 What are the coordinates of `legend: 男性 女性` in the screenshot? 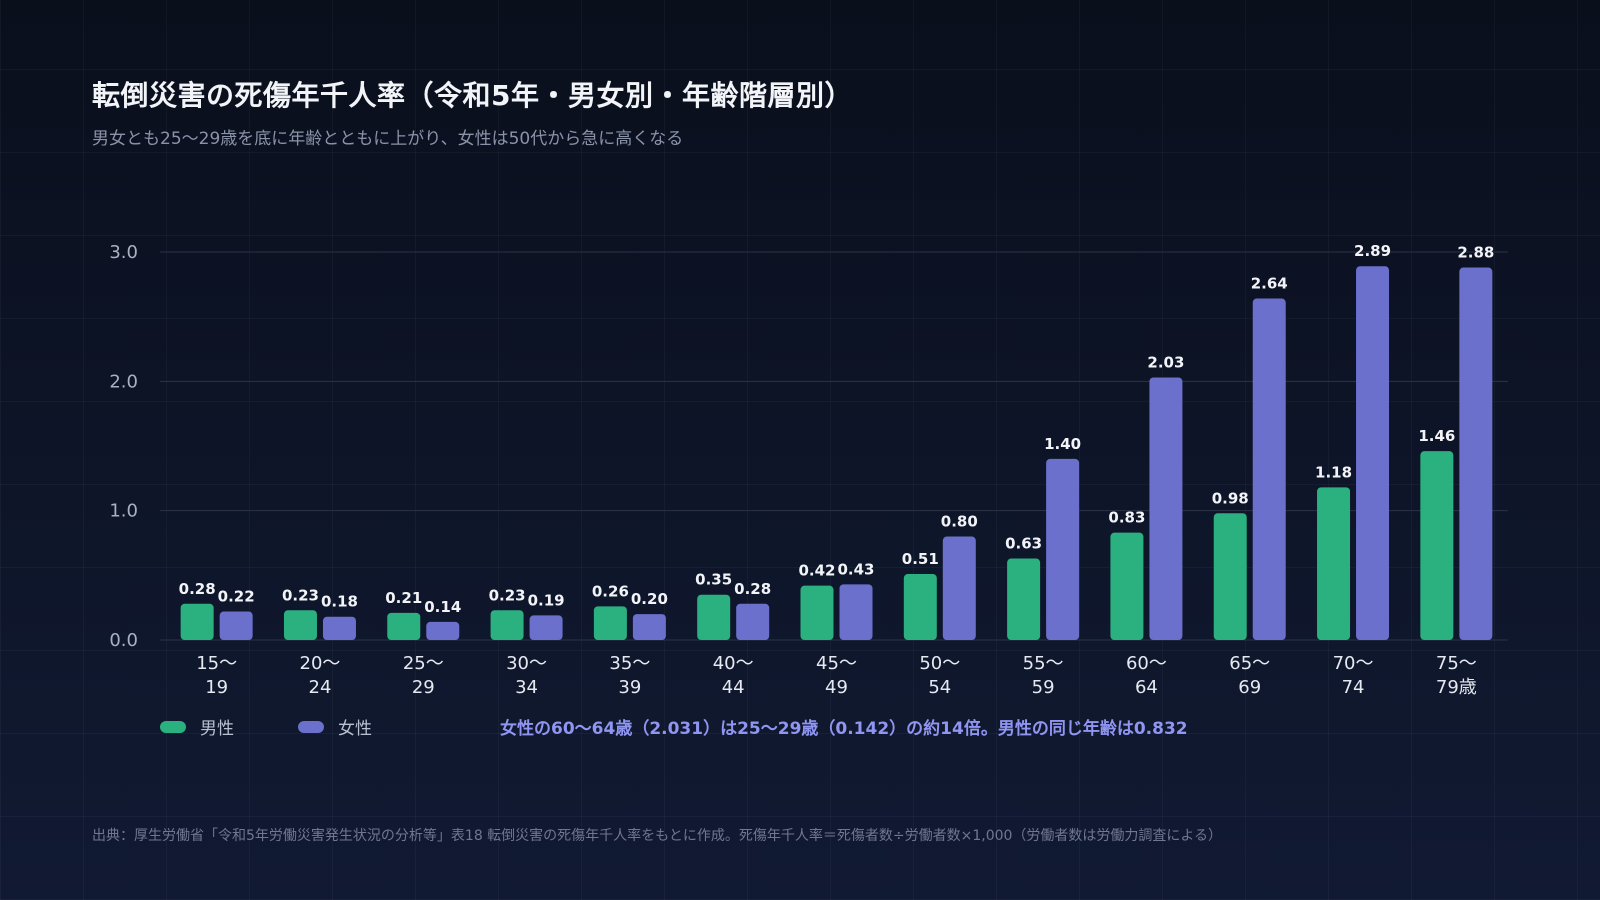 It's located at (298, 726).